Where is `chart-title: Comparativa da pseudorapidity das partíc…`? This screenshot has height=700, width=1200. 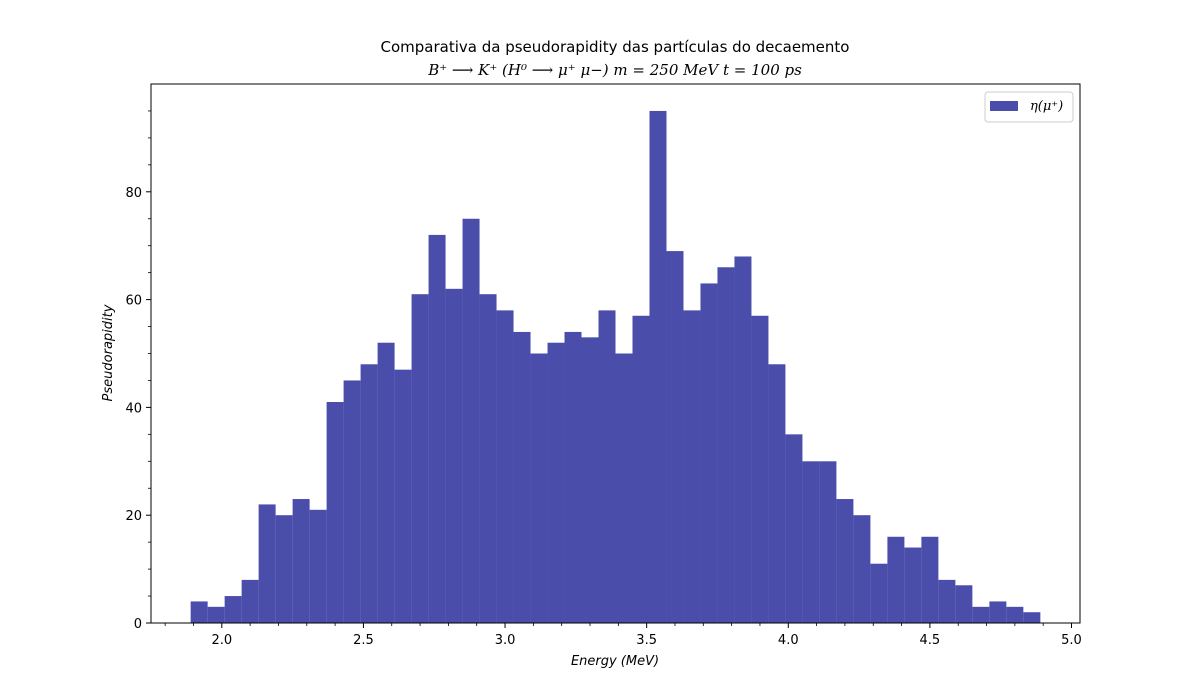 chart-title: Comparativa da pseudorapidity das partíc… is located at coordinates (615, 47).